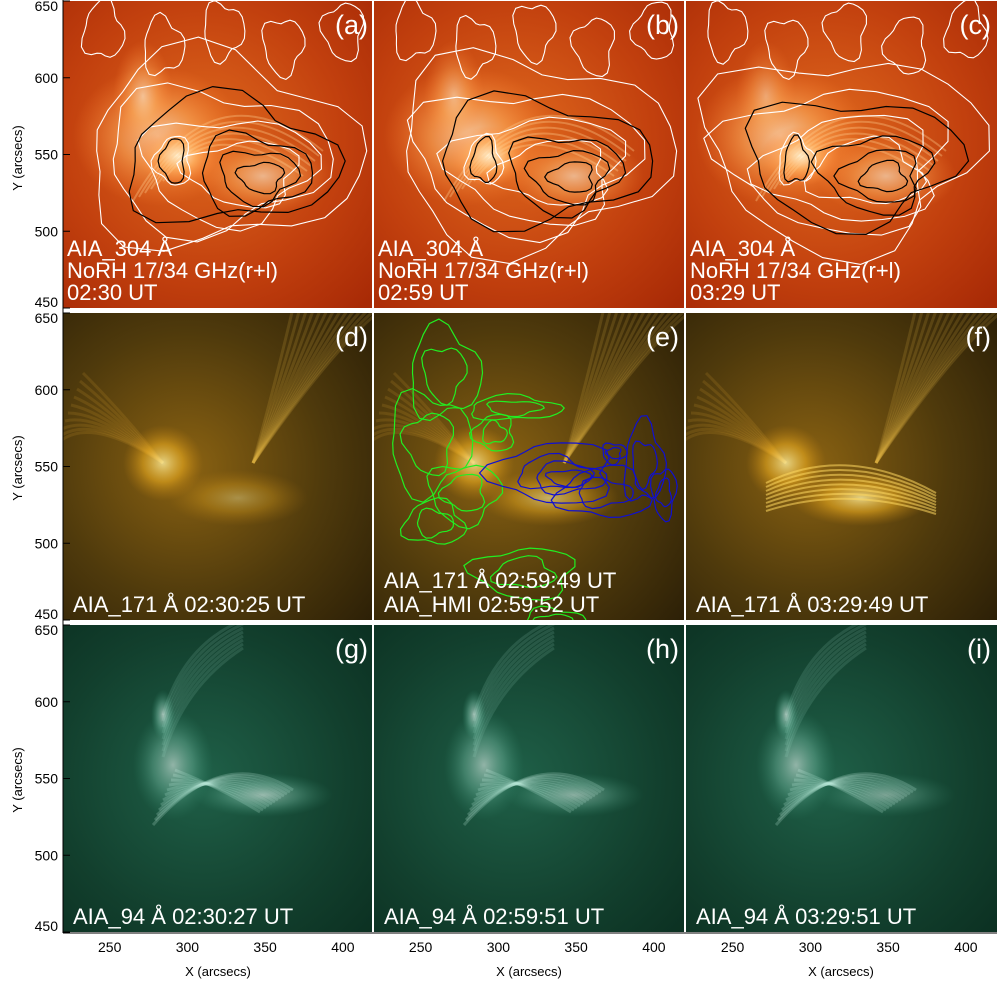 This screenshot has width=997, height=981. Describe the element at coordinates (172, 270) in the screenshot. I see `annotation-a-1: NoRH 17/34 GHz(r+l)` at that location.